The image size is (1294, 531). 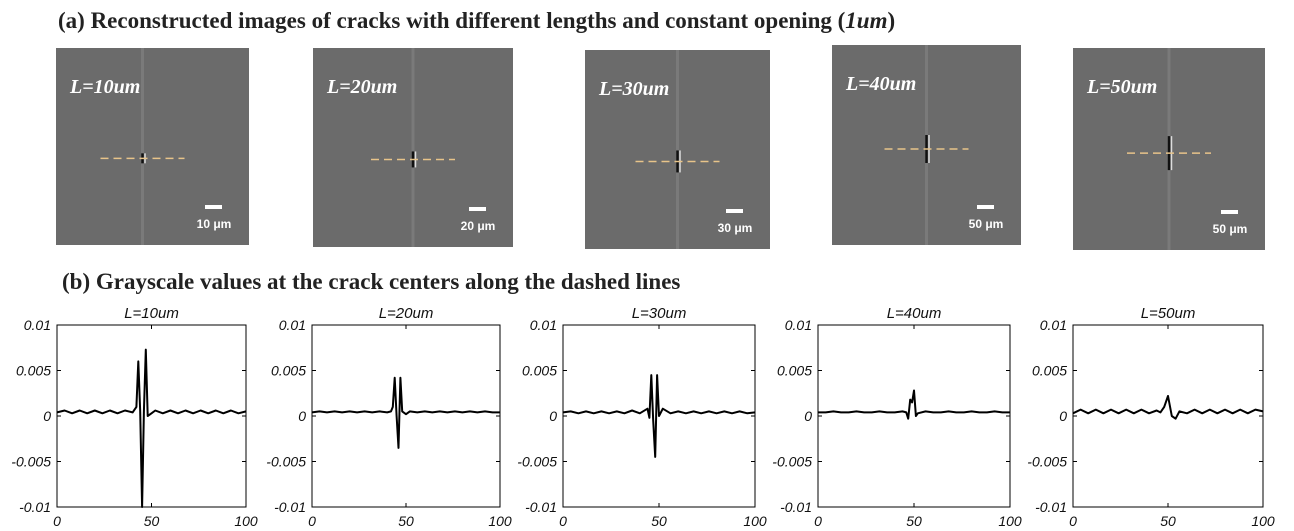 What do you see at coordinates (152, 146) in the screenshot?
I see `crack-image` at bounding box center [152, 146].